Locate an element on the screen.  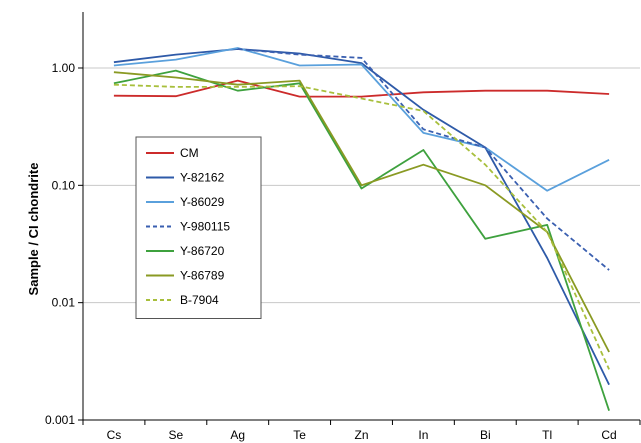
y-tick-label: 0.10 is located at coordinates (64, 185).